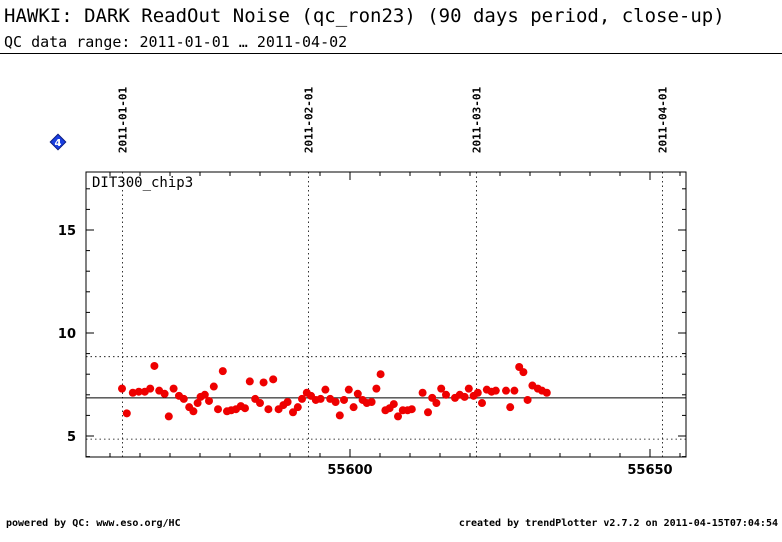 Image resolution: width=782 pixels, height=542 pixels. What do you see at coordinates (67, 334) in the screenshot?
I see `y-tick-label: 10` at bounding box center [67, 334].